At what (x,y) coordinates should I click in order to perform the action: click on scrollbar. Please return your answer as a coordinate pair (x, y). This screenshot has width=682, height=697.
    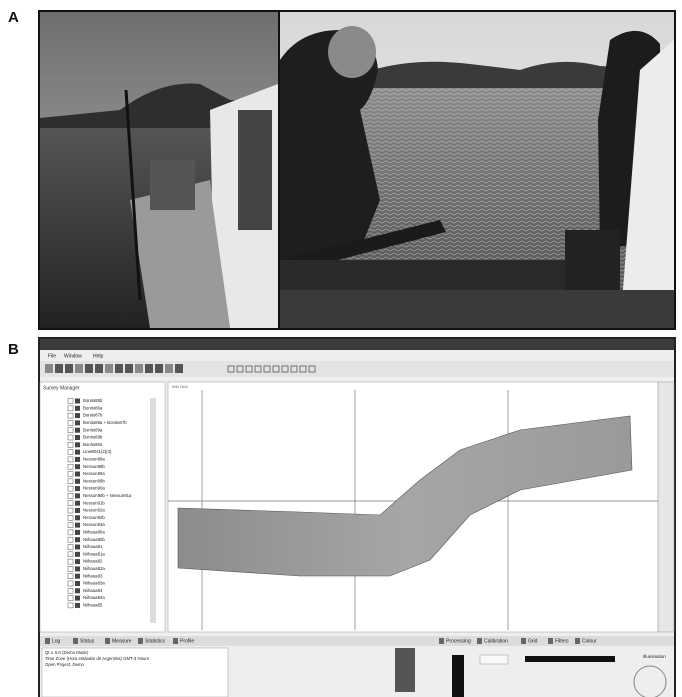
    Looking at the image, I should click on (153, 510).